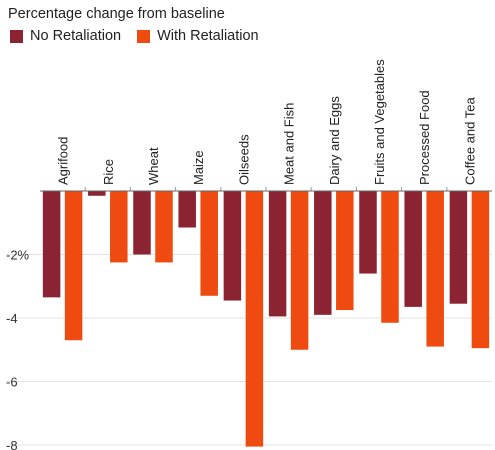 This screenshot has width=495, height=450. What do you see at coordinates (469, 141) in the screenshot?
I see `category-label: Coffee and Tea` at bounding box center [469, 141].